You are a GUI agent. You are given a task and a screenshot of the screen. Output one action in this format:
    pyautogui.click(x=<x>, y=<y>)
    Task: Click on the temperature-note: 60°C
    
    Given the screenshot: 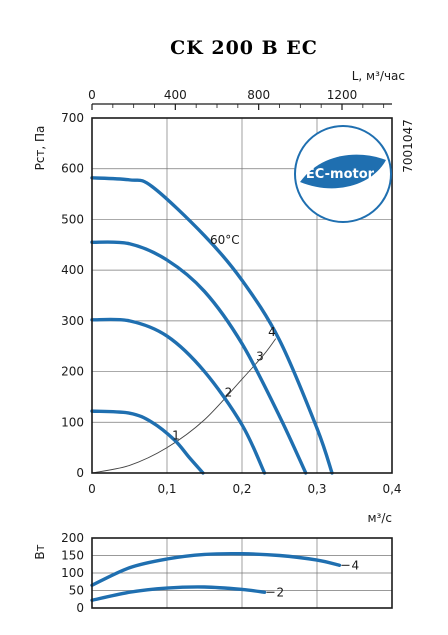 What is the action you would take?
    pyautogui.click(x=225, y=240)
    